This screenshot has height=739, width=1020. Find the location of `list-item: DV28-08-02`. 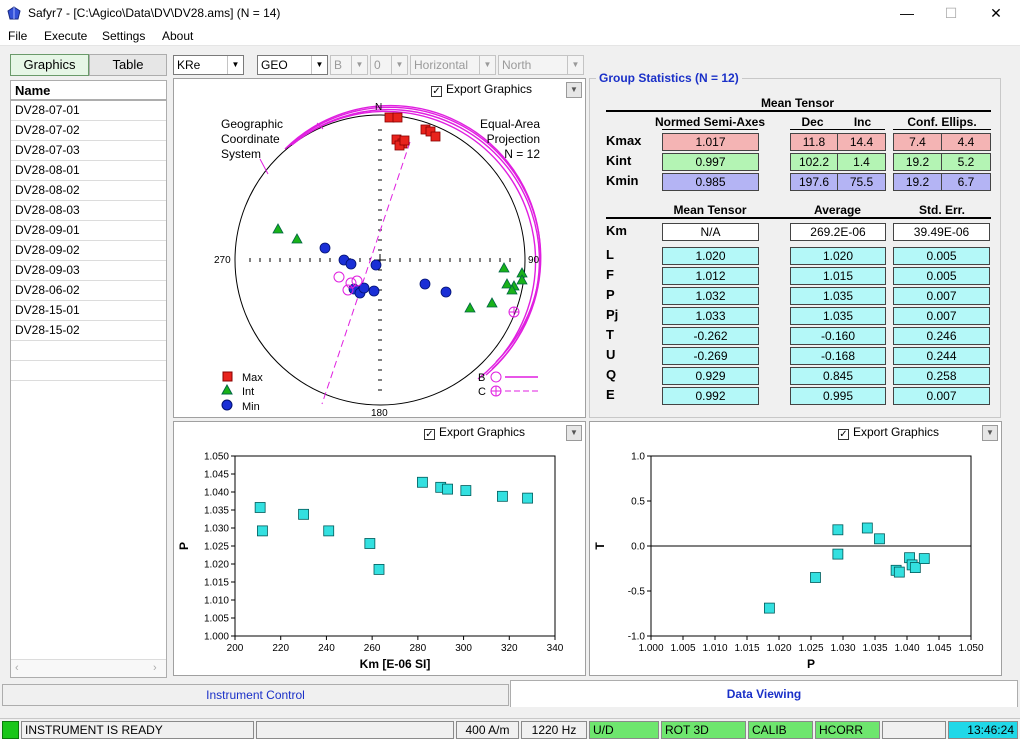

list-item: DV28-08-02 is located at coordinates (88, 191).